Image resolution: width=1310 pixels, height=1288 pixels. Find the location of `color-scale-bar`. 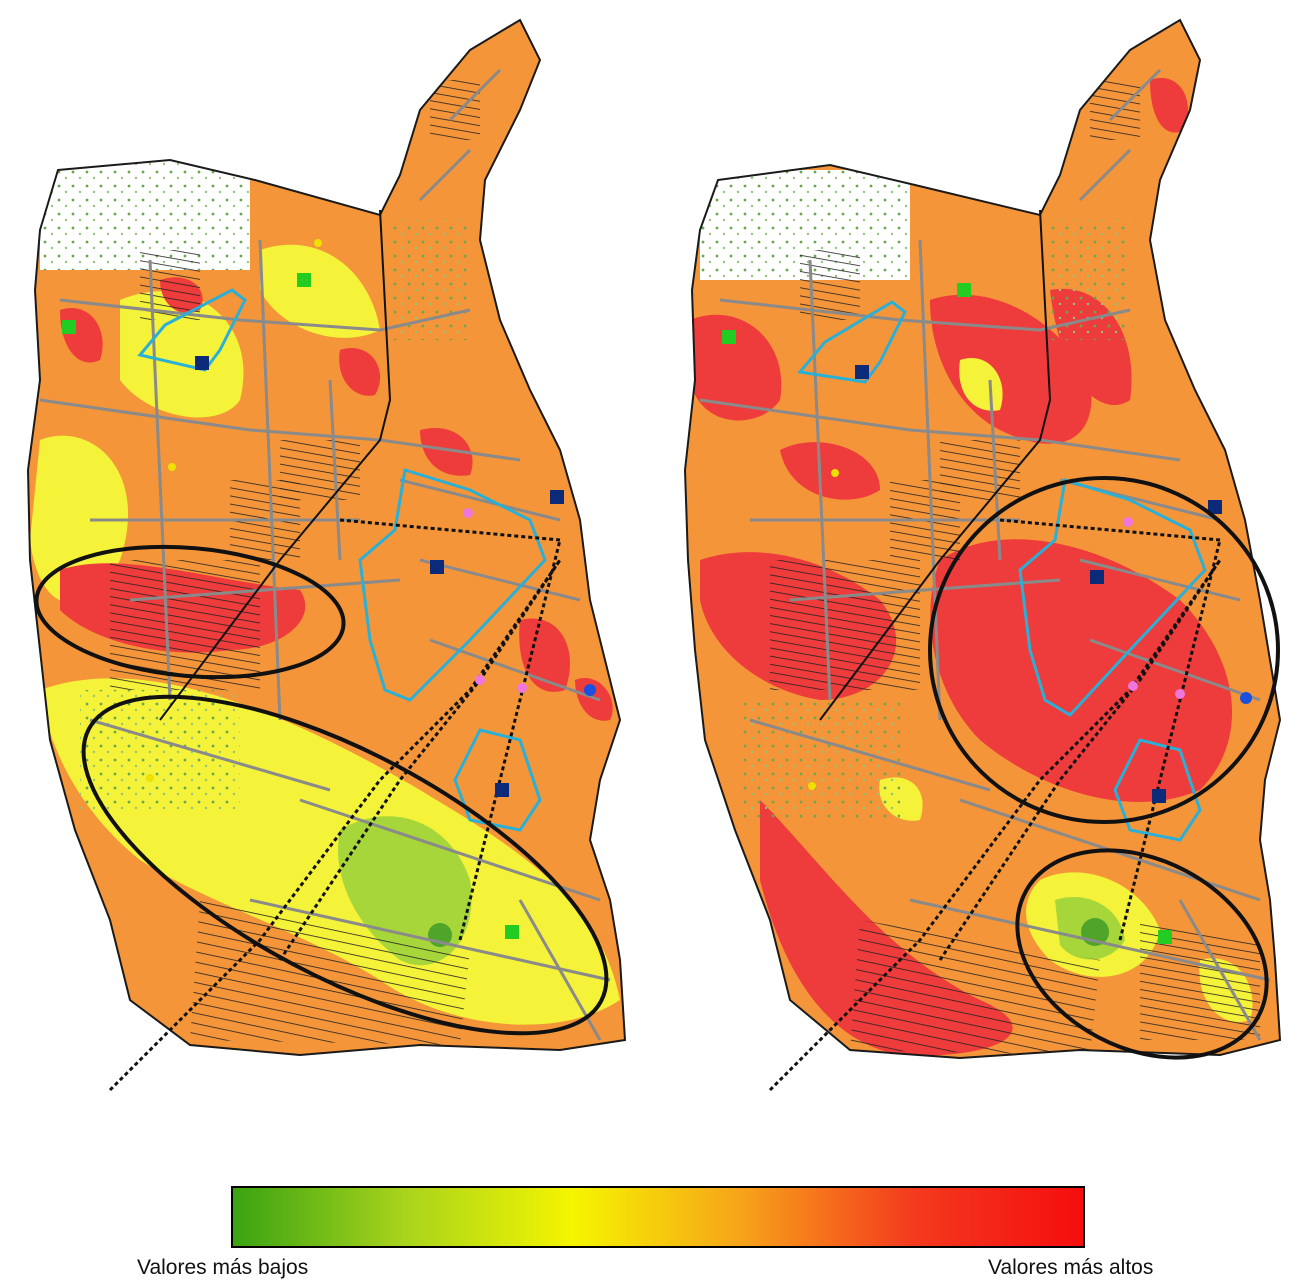

color-scale-bar is located at coordinates (658, 1217).